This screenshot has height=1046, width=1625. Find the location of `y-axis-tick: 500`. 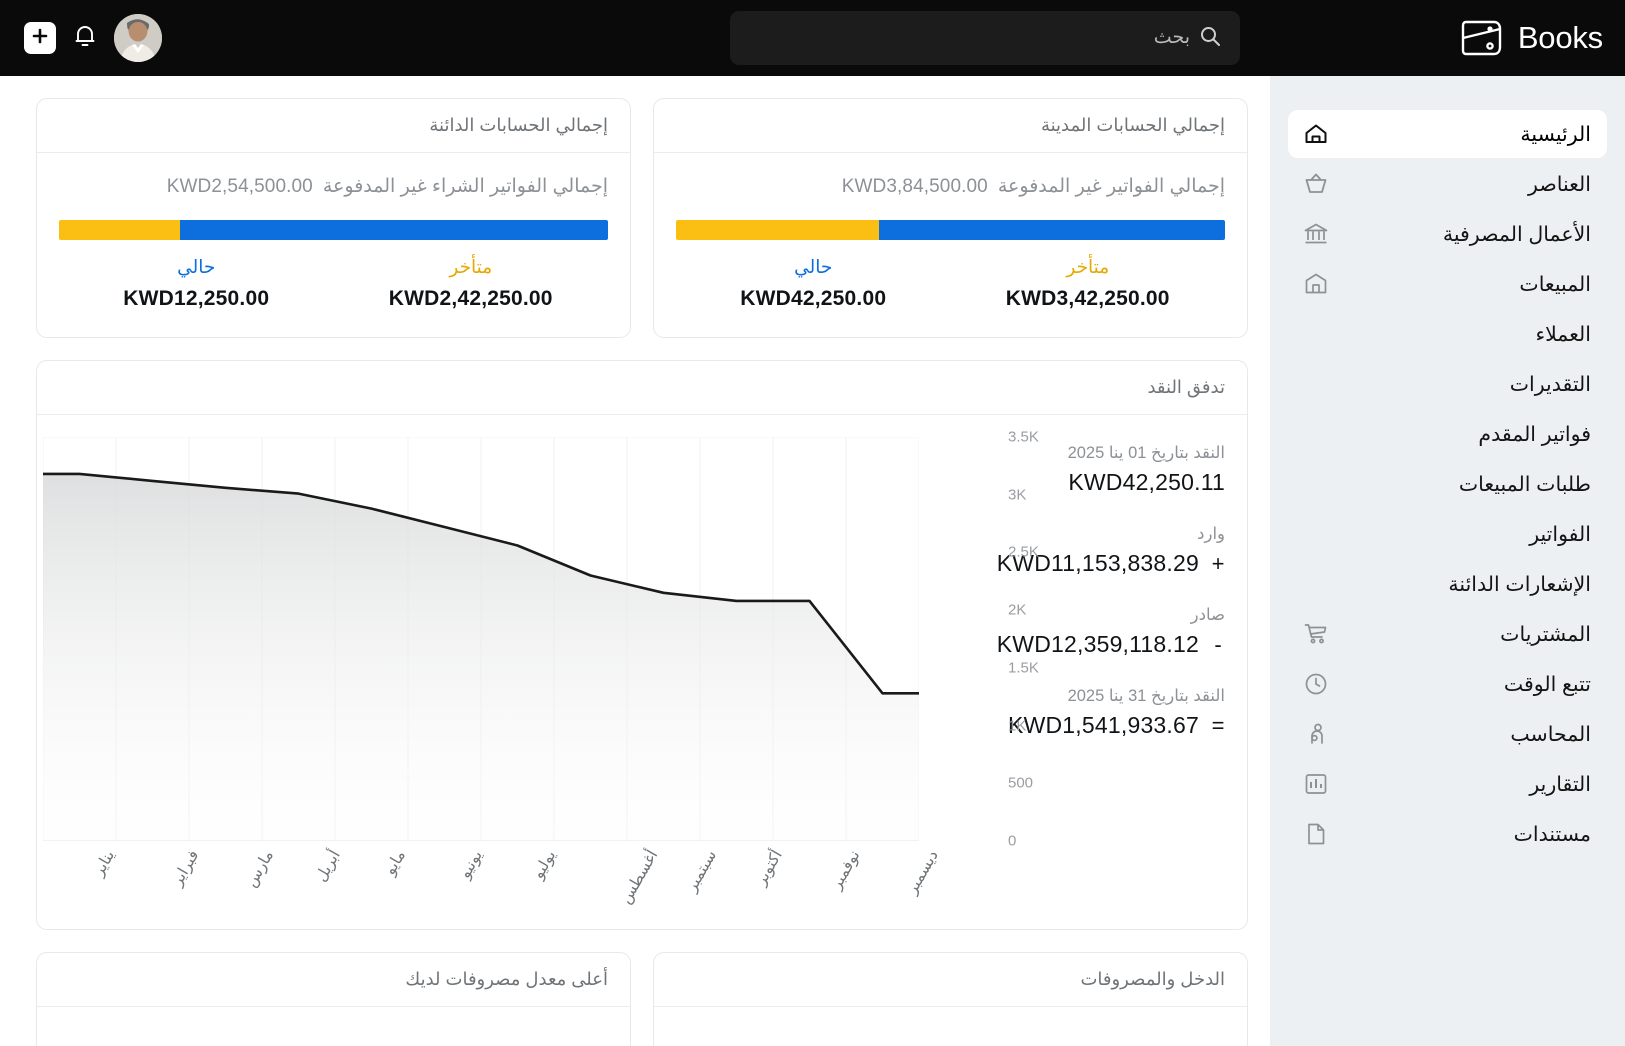

y-axis-tick: 500 is located at coordinates (1021, 783).